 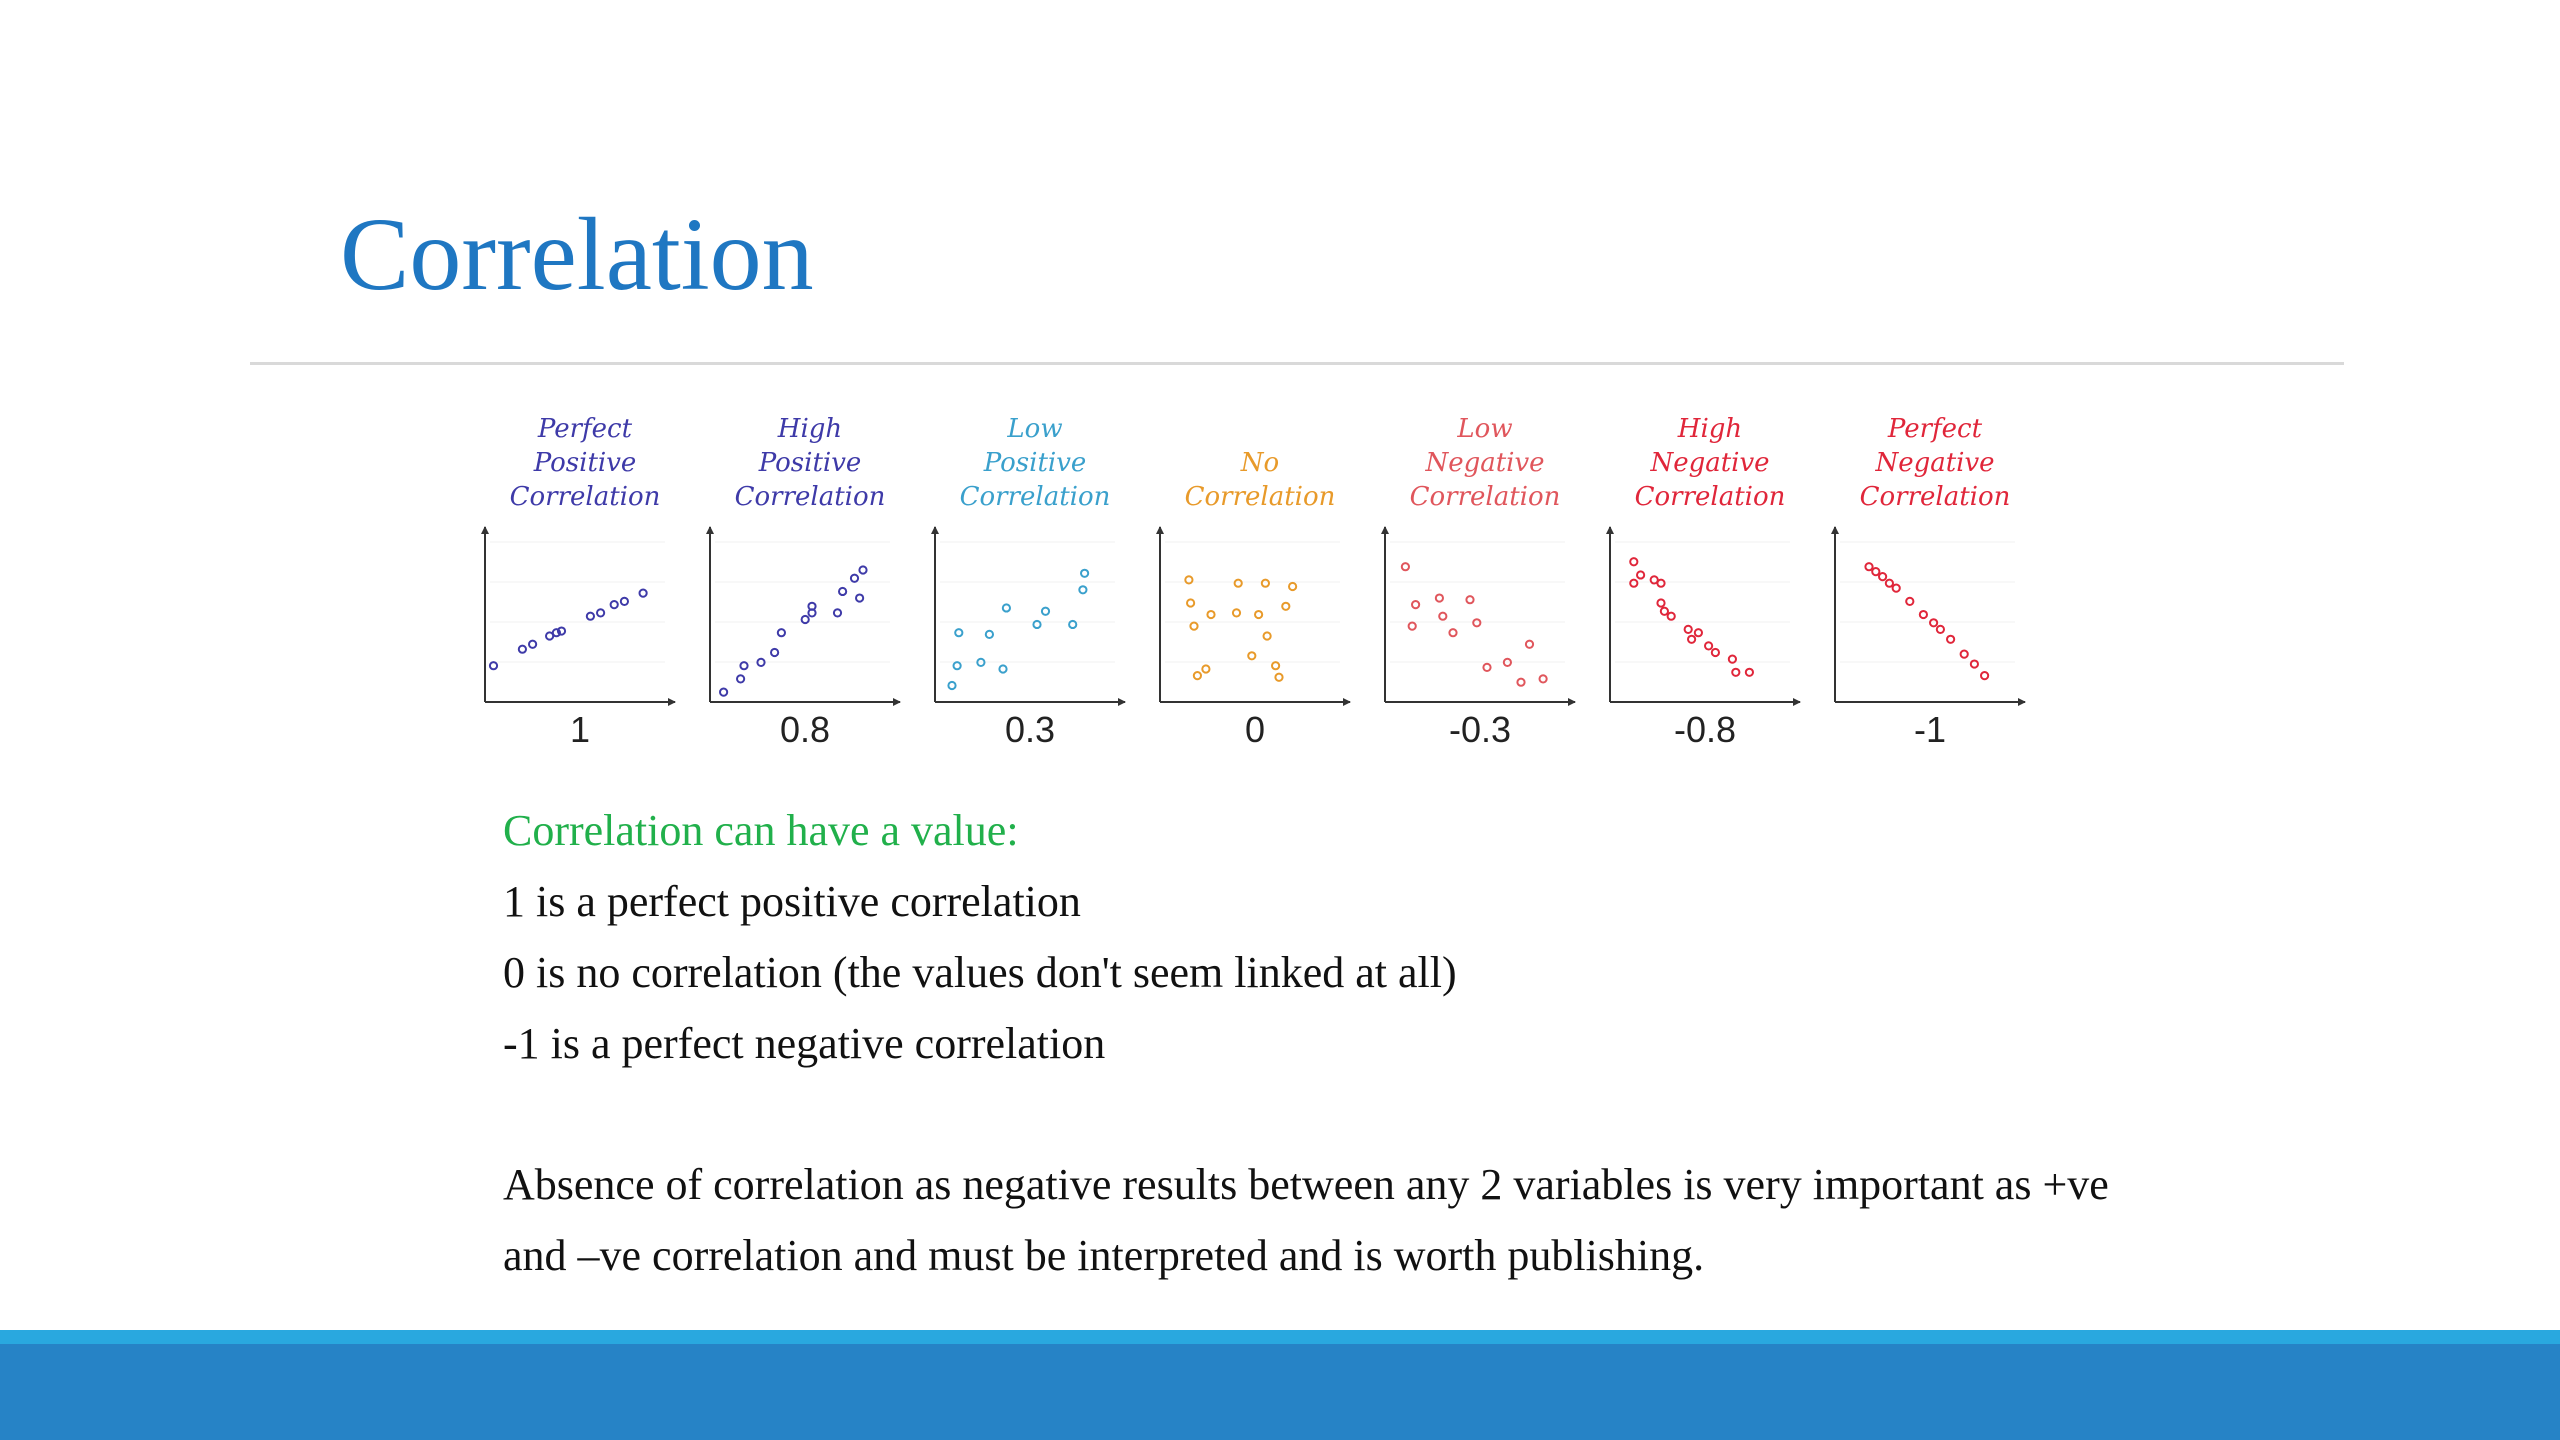 What do you see at coordinates (1259, 463) in the screenshot?
I see `panel-caption-line: No` at bounding box center [1259, 463].